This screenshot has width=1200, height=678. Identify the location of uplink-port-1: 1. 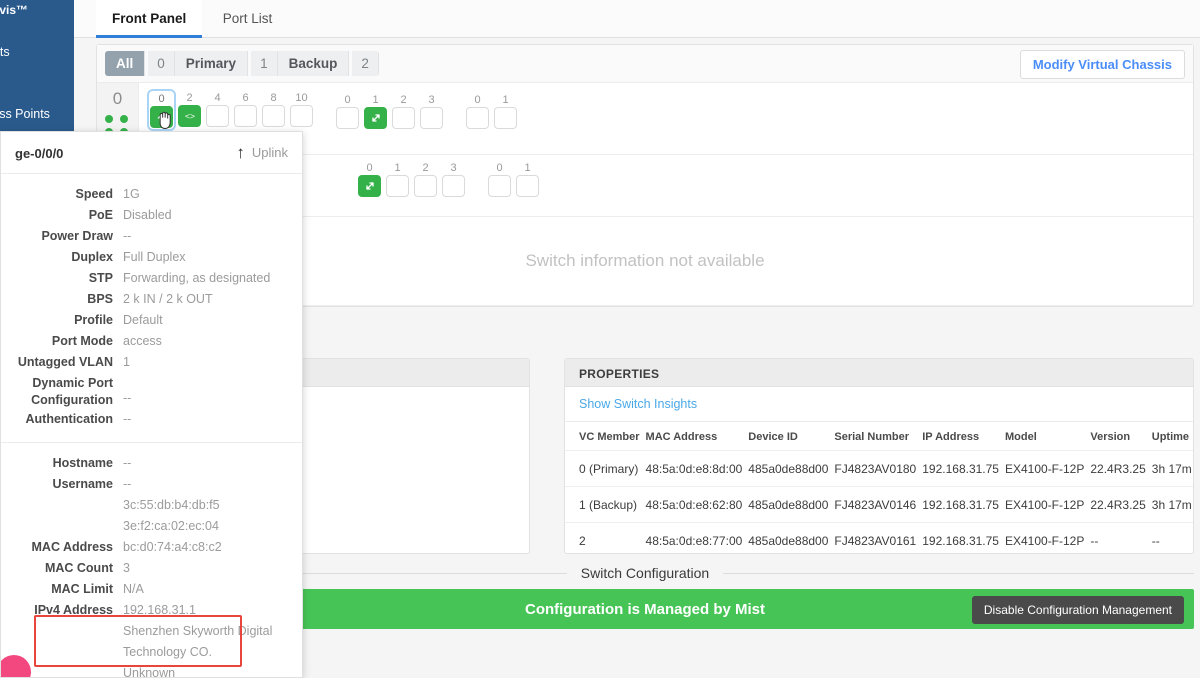
(375, 111).